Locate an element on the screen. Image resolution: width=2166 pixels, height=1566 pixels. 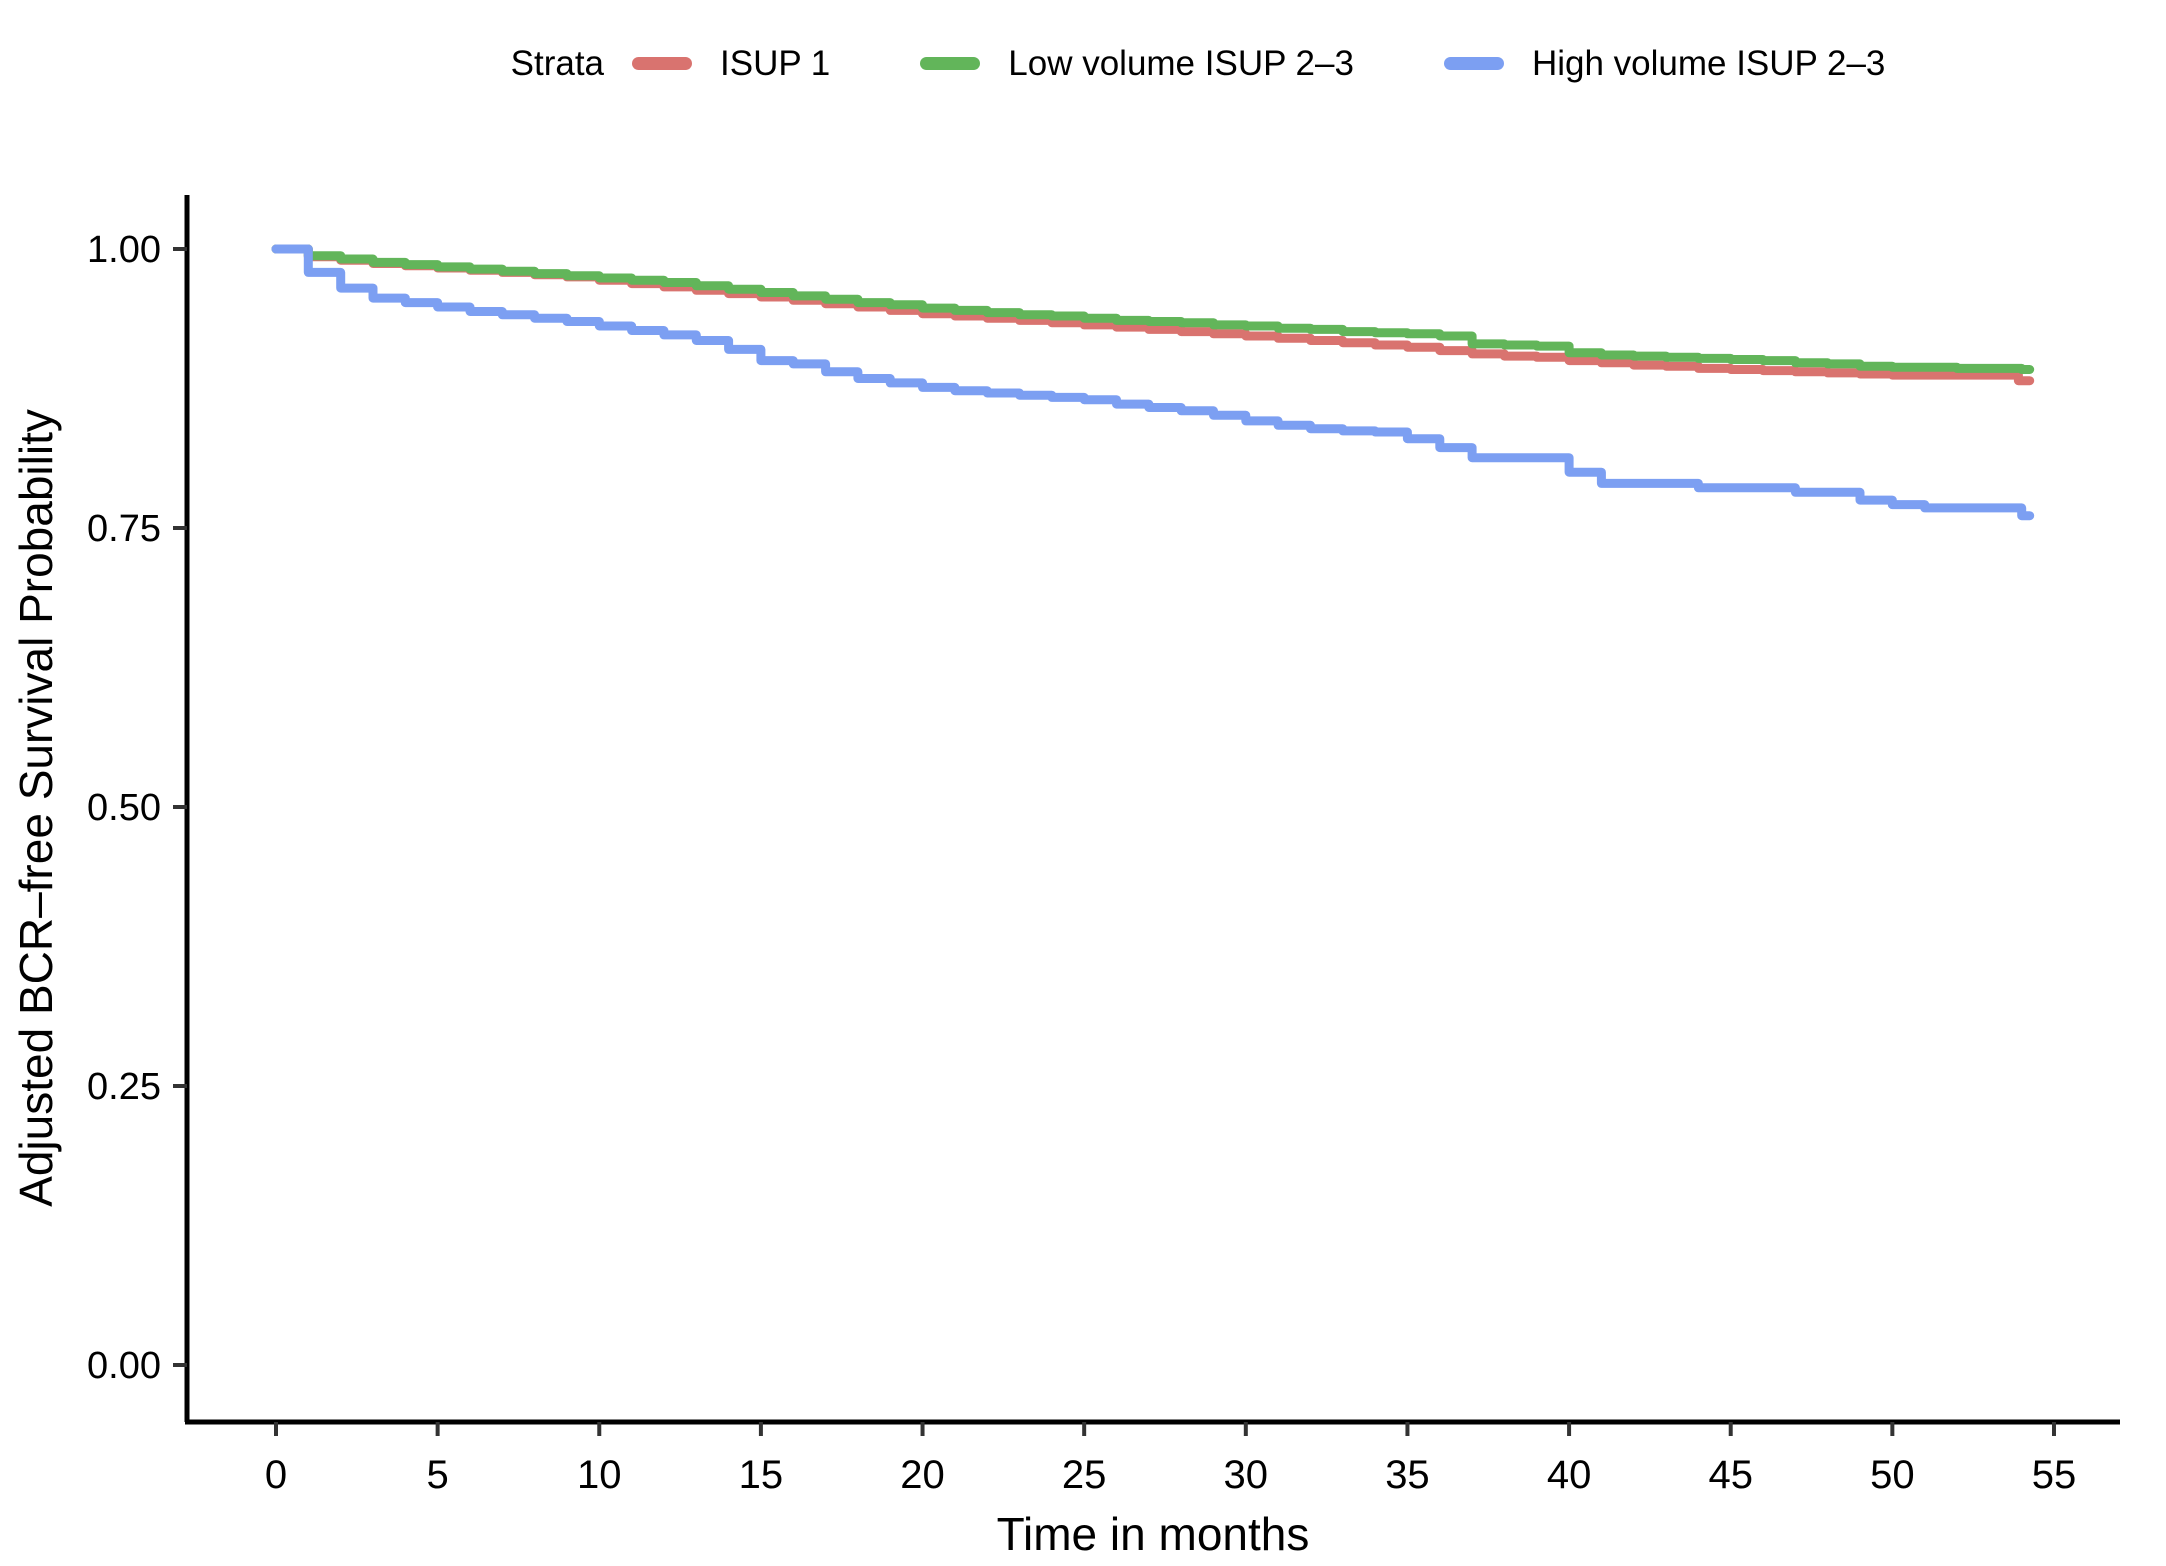
legend-label-low-volume-isup-2-3: Low volume ISUP 2–3 is located at coordinates (1181, 63).